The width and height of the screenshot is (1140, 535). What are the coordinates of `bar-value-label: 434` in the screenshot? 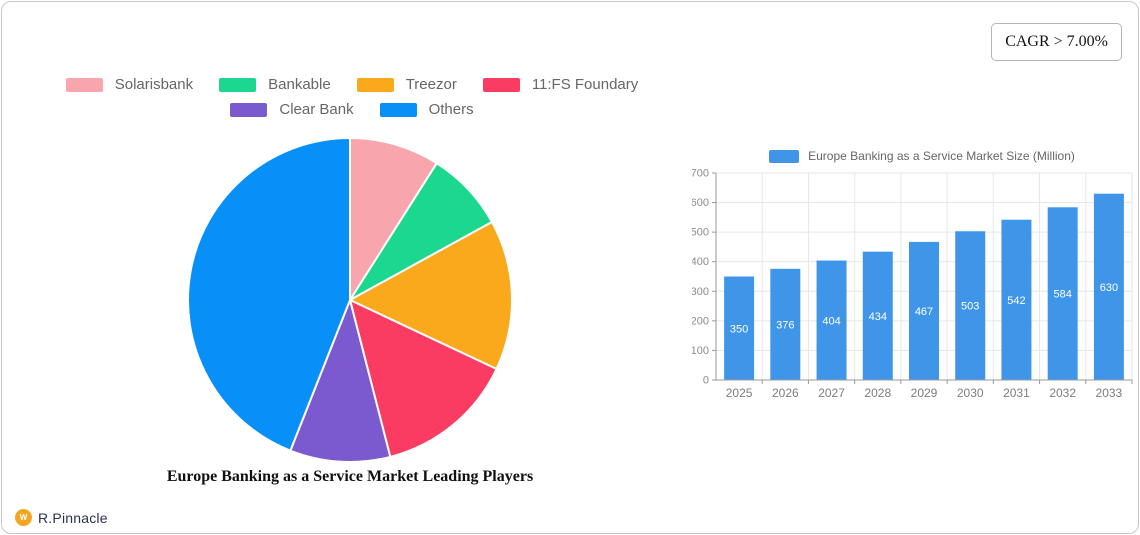 It's located at (878, 317).